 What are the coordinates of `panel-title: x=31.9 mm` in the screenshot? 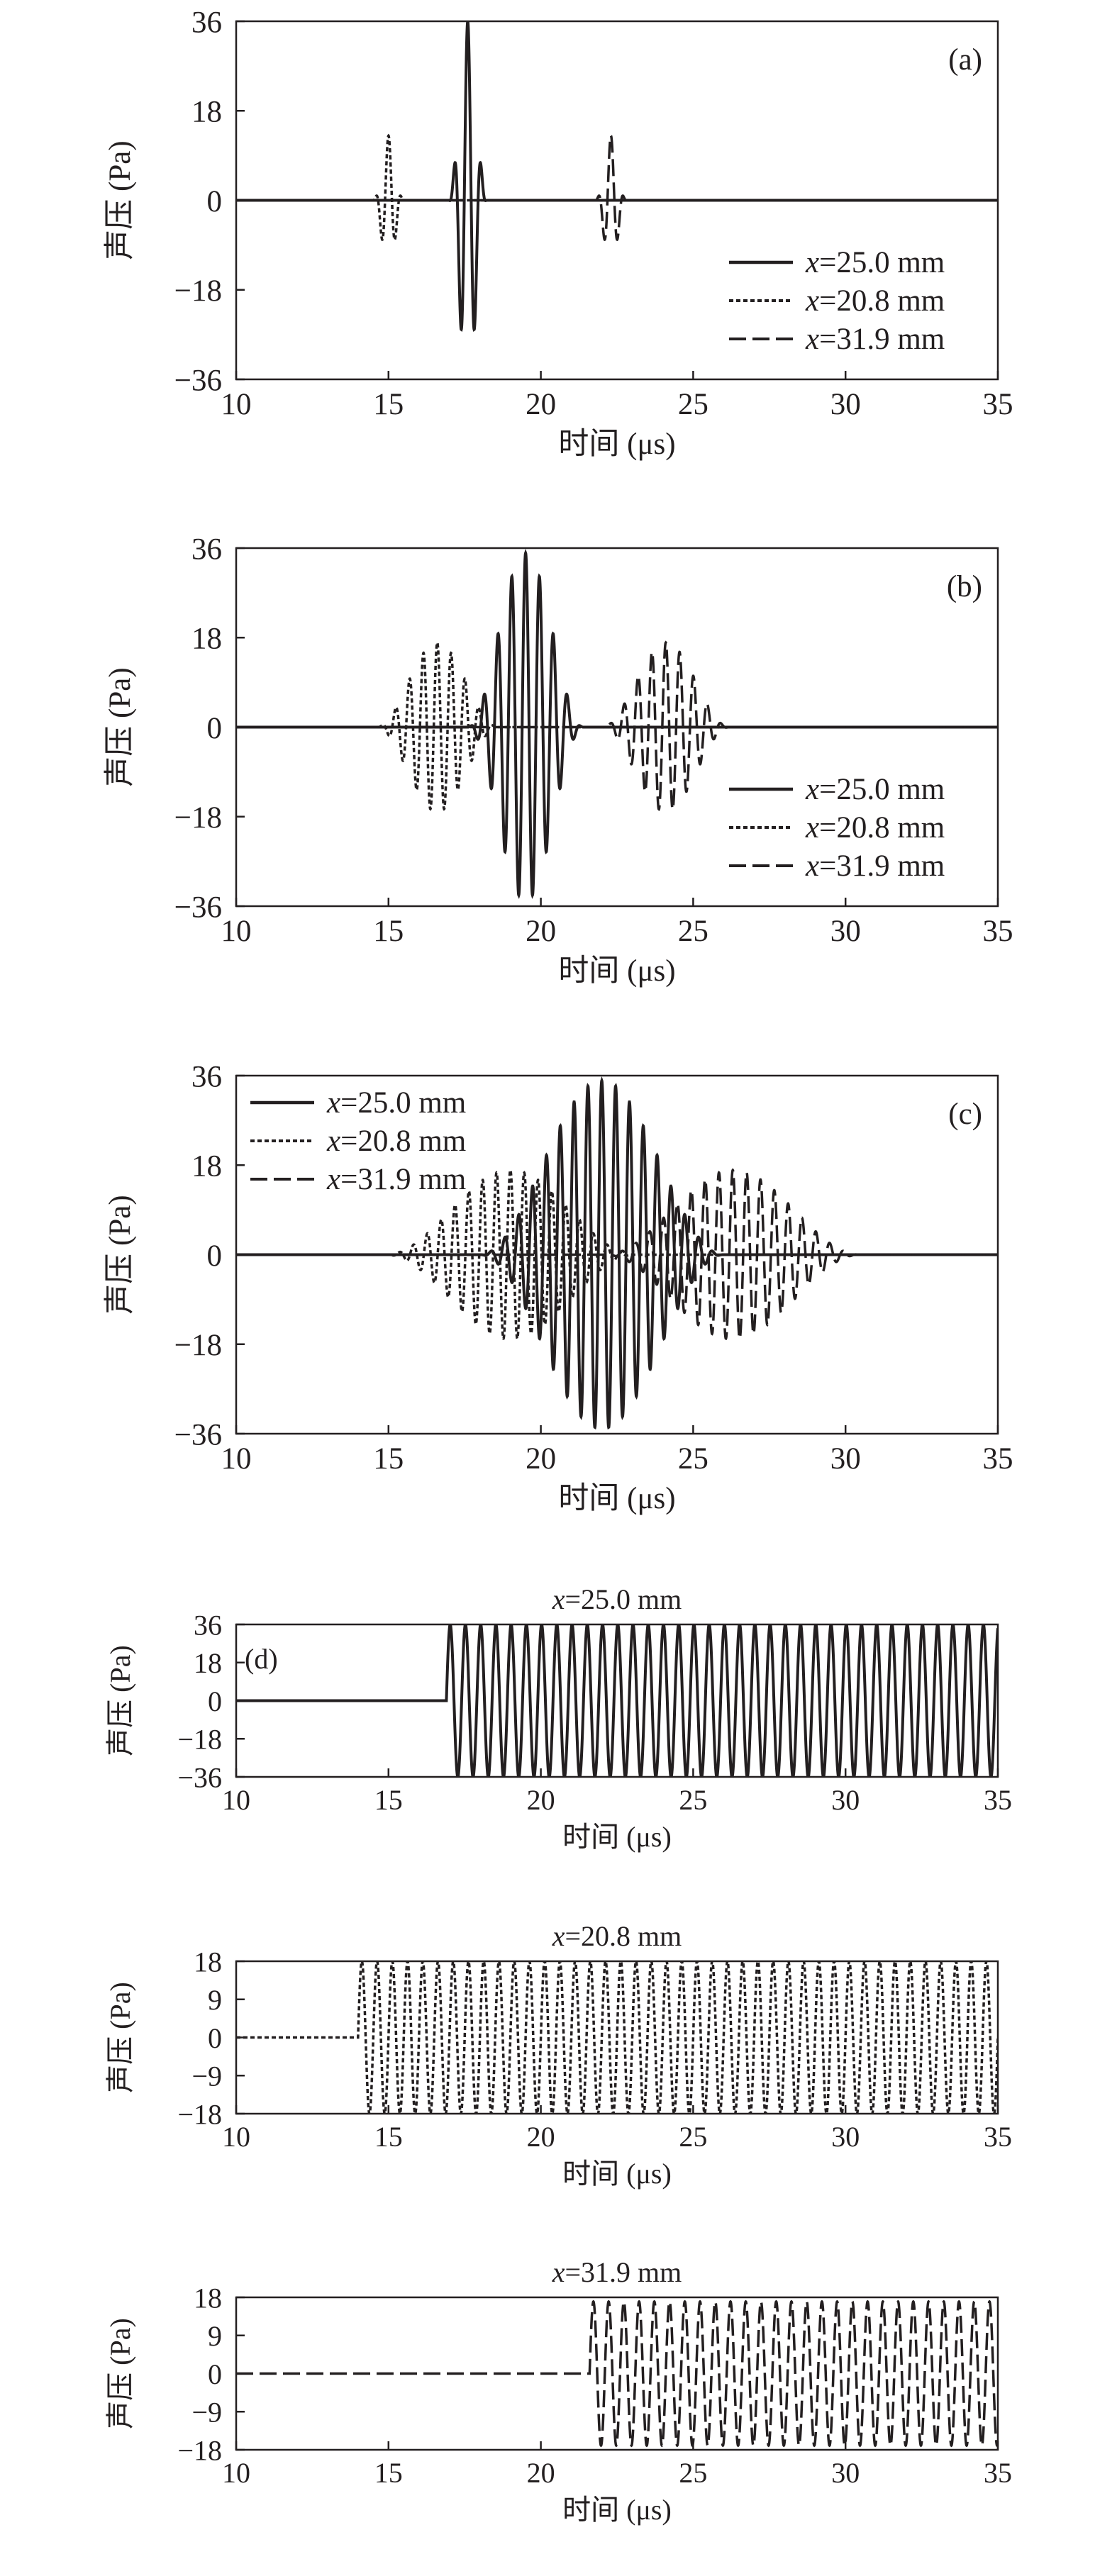 It's located at (617, 2272).